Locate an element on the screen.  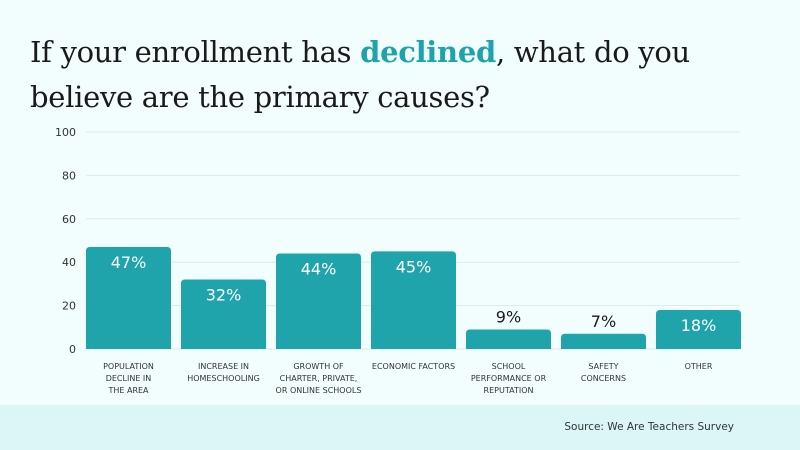
y-tick-label: 60 is located at coordinates (69, 219).